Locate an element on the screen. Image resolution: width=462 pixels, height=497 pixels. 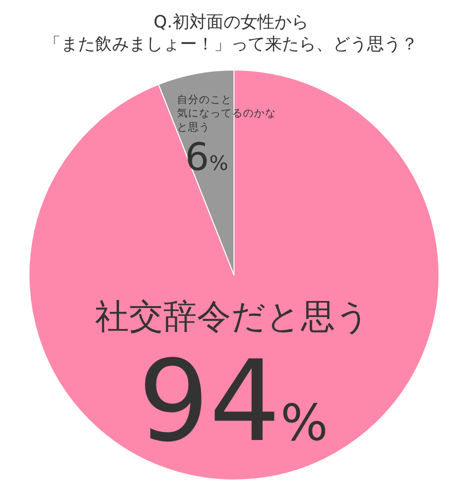
data-label: 94% is located at coordinates (233, 402).